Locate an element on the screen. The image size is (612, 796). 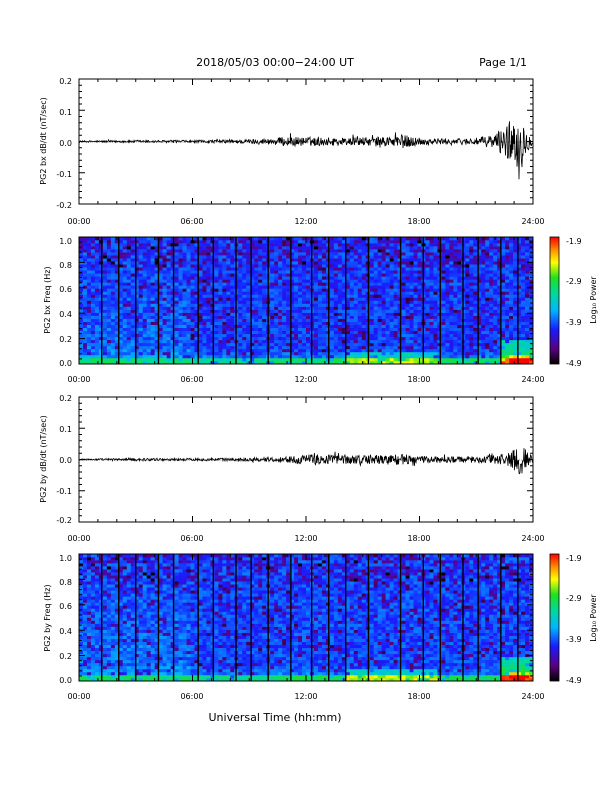
y-tick-label: -0.2 is located at coordinates (64, 205).